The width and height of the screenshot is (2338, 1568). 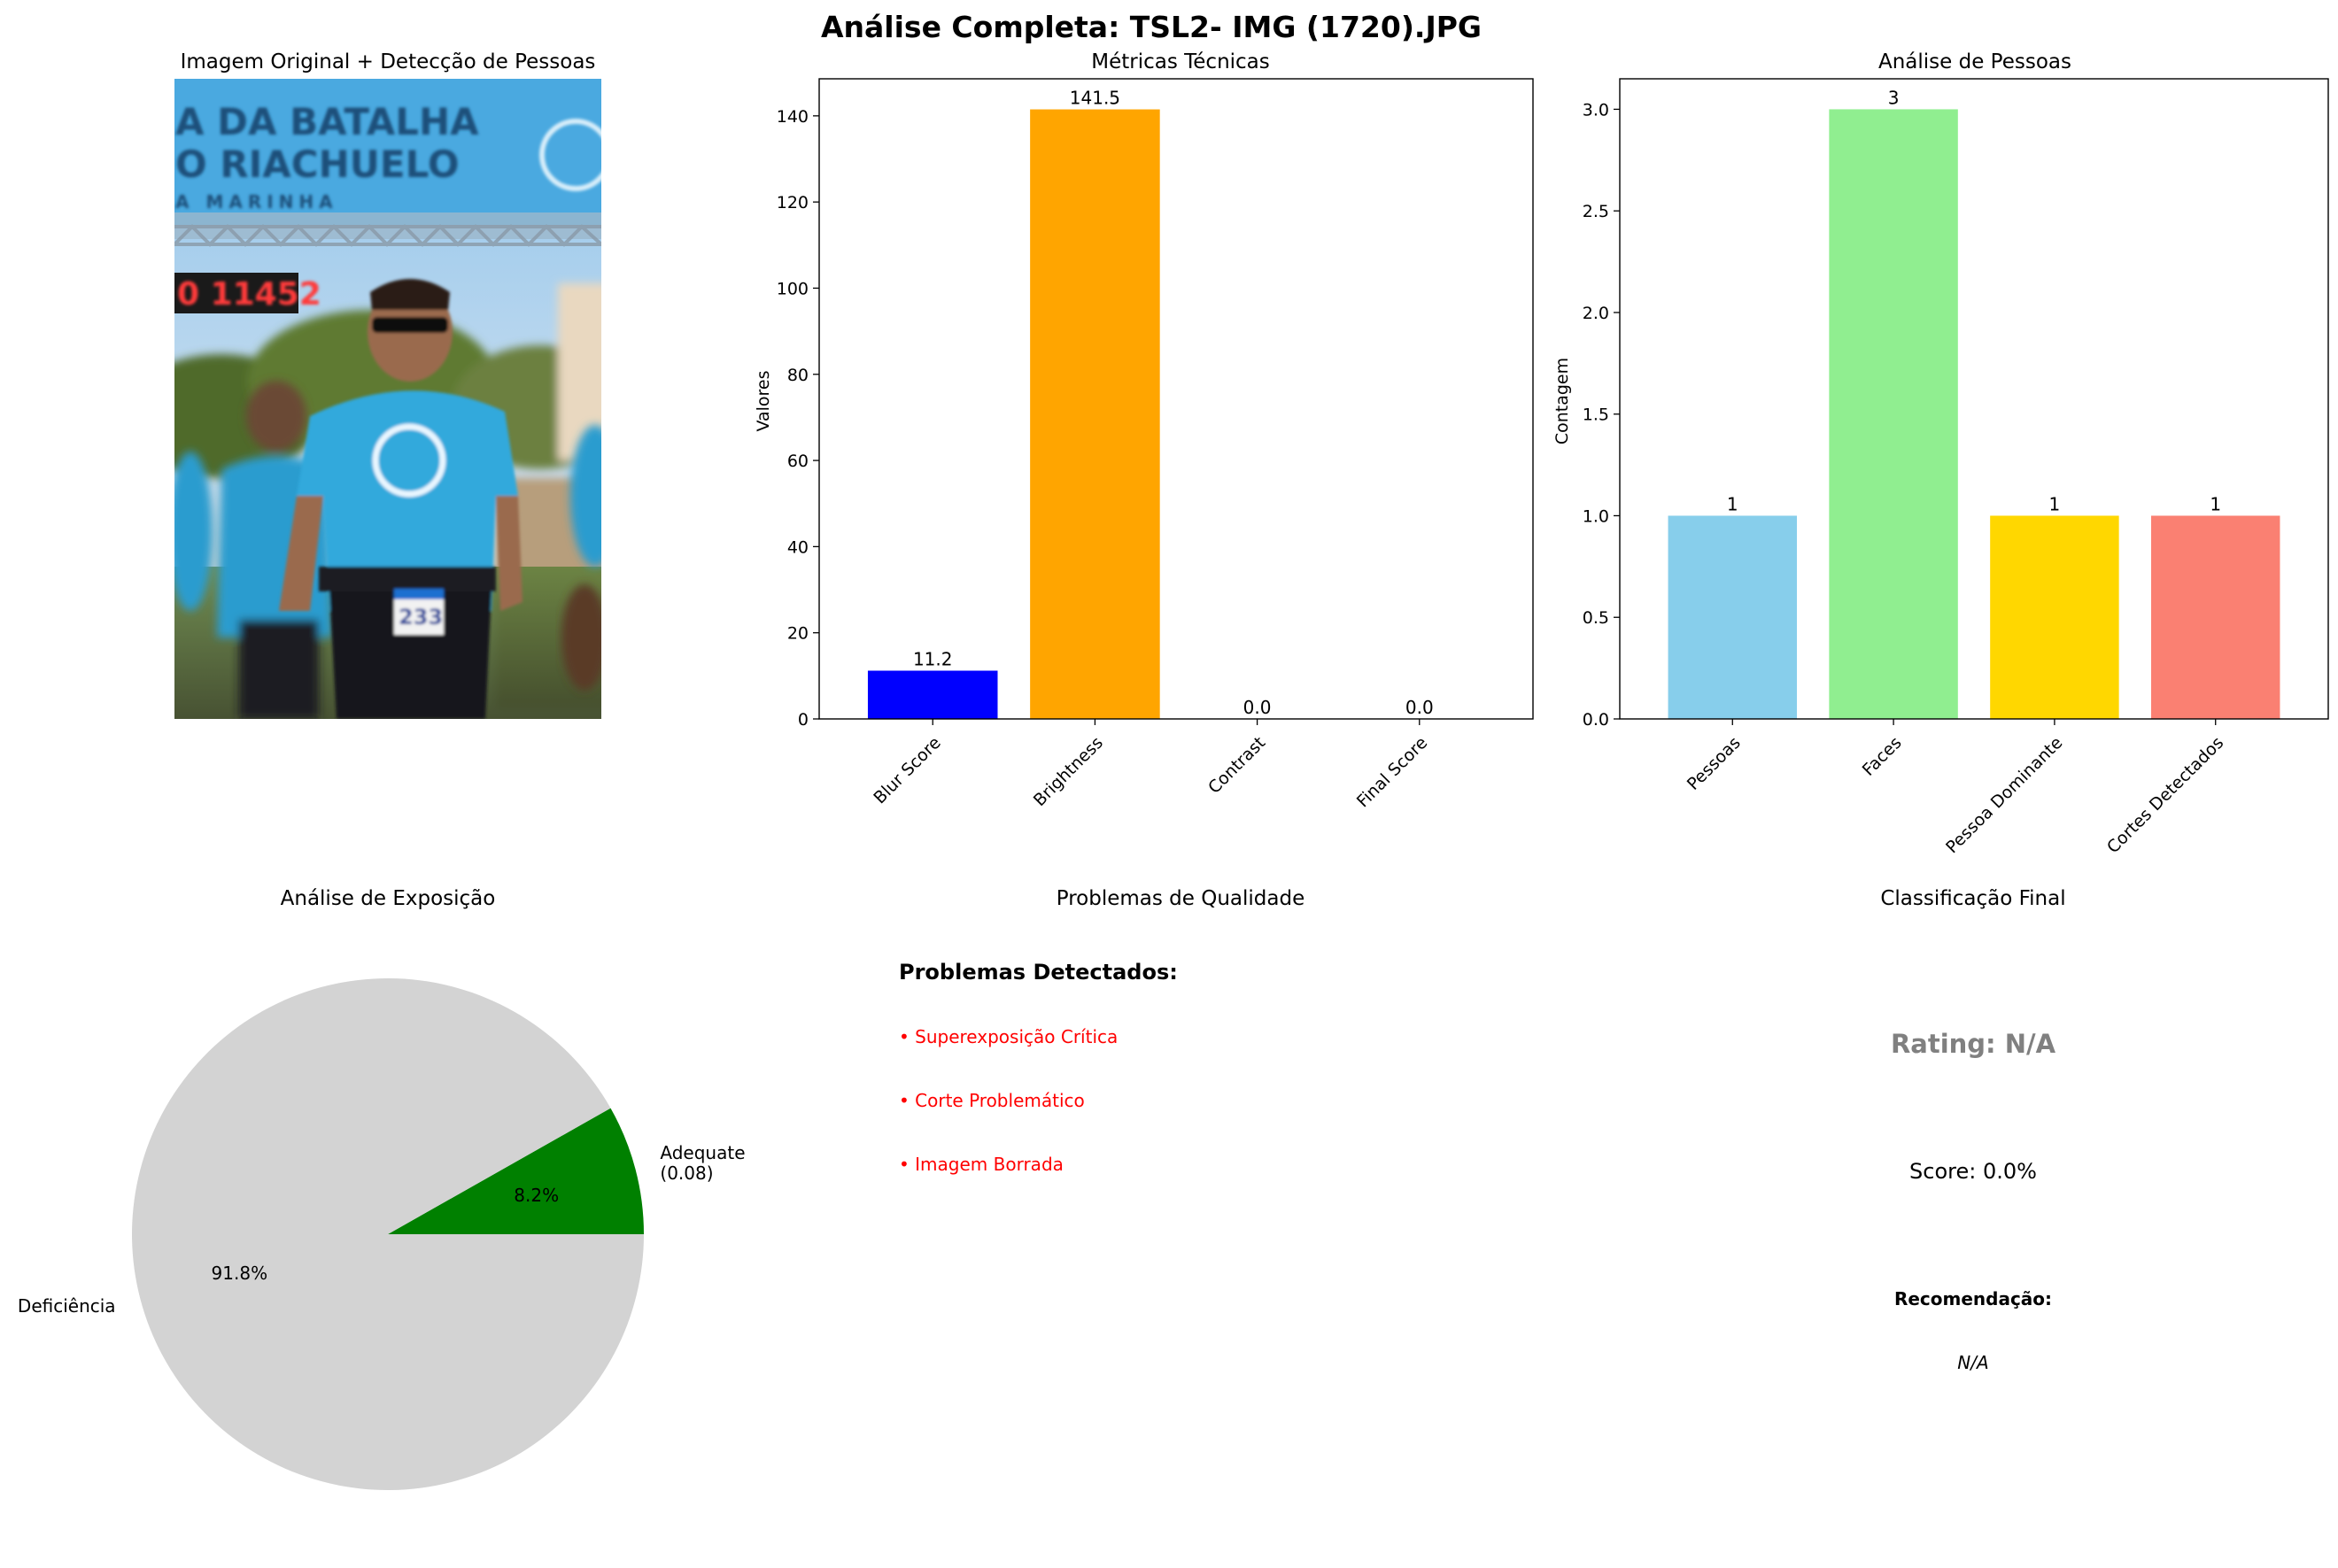 What do you see at coordinates (1596, 314) in the screenshot?
I see `people-ytick-label-4: 2.0` at bounding box center [1596, 314].